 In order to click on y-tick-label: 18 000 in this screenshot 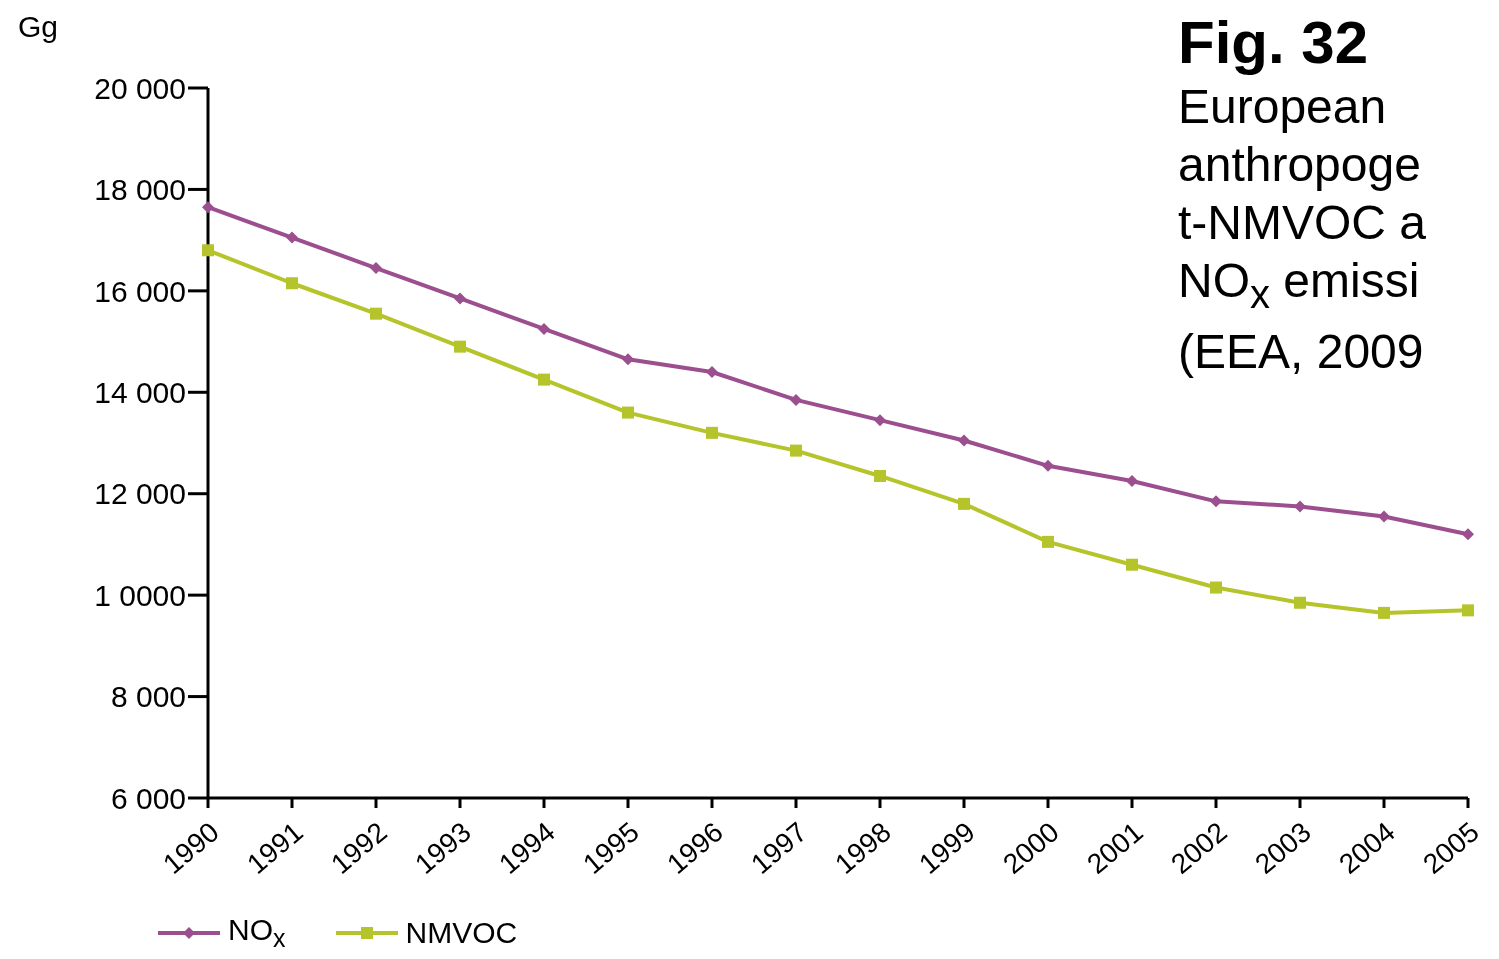, I will do `click(140, 190)`.